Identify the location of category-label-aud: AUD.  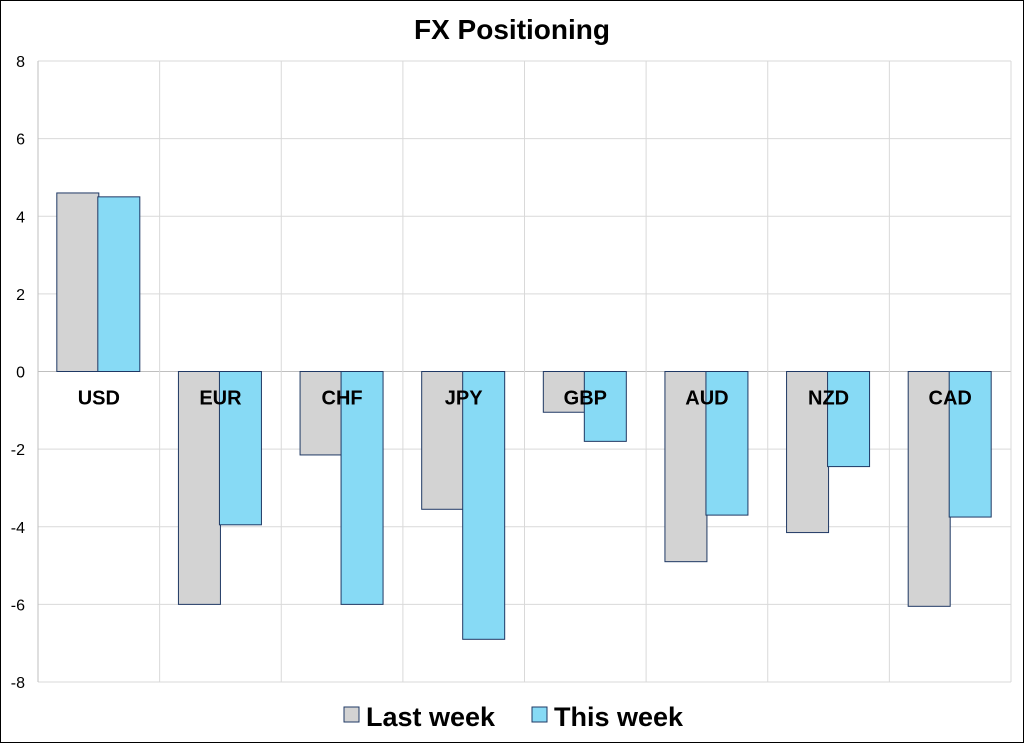
(706, 399).